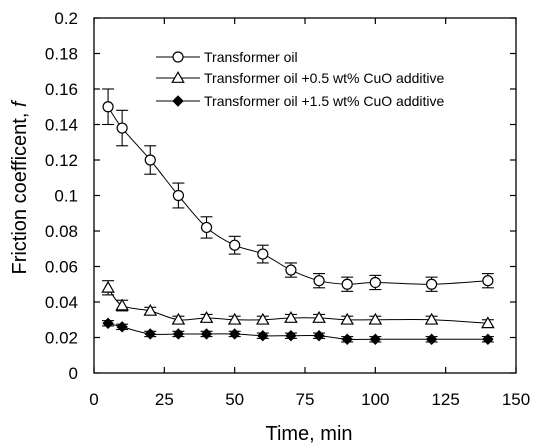 This screenshot has width=544, height=446. What do you see at coordinates (20, 190) in the screenshot?
I see `y-axis-title-text: Friction coefficent,` at bounding box center [20, 190].